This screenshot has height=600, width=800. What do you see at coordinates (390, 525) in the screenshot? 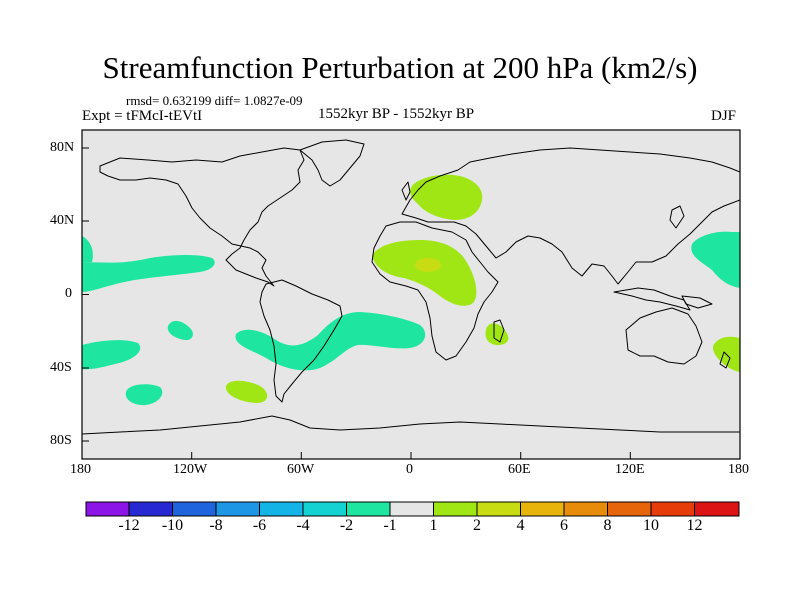
I see `colorbar-label: -1` at bounding box center [390, 525].